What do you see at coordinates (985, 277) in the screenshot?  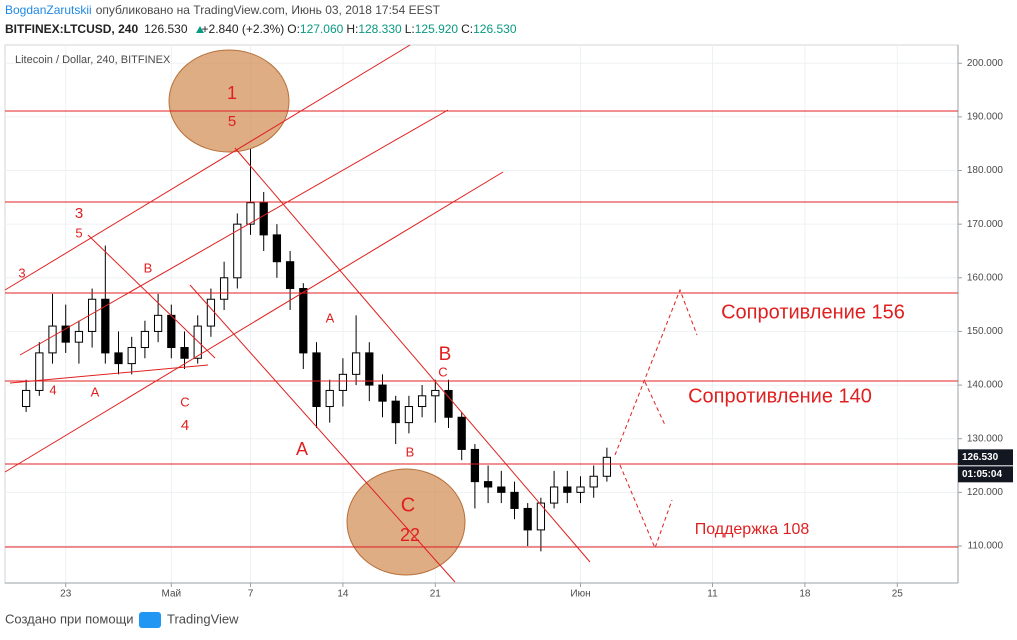 I see `y-tick-label: 160.000` at bounding box center [985, 277].